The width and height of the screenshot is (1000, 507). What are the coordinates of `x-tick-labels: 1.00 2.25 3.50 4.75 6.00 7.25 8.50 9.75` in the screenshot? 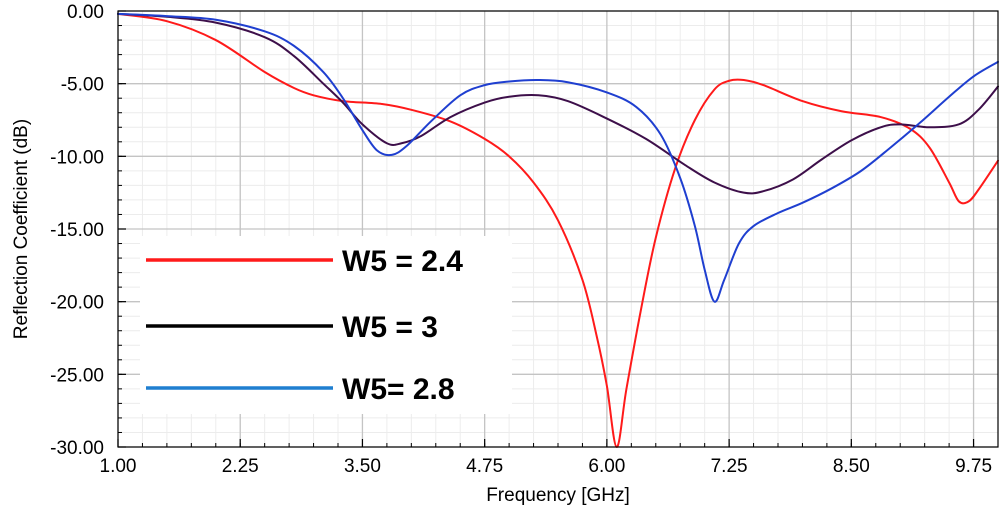 It's located at (546, 466).